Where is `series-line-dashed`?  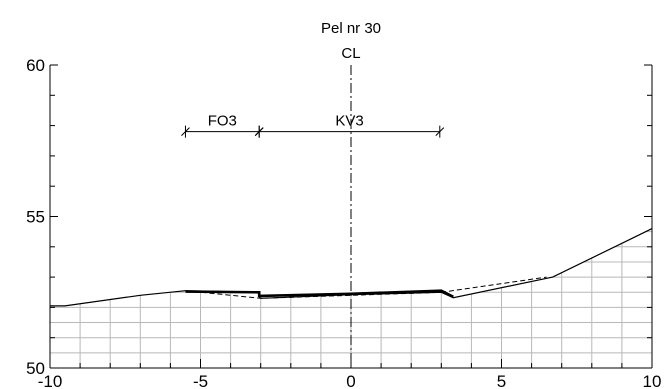
series-line-dashed is located at coordinates (366, 287).